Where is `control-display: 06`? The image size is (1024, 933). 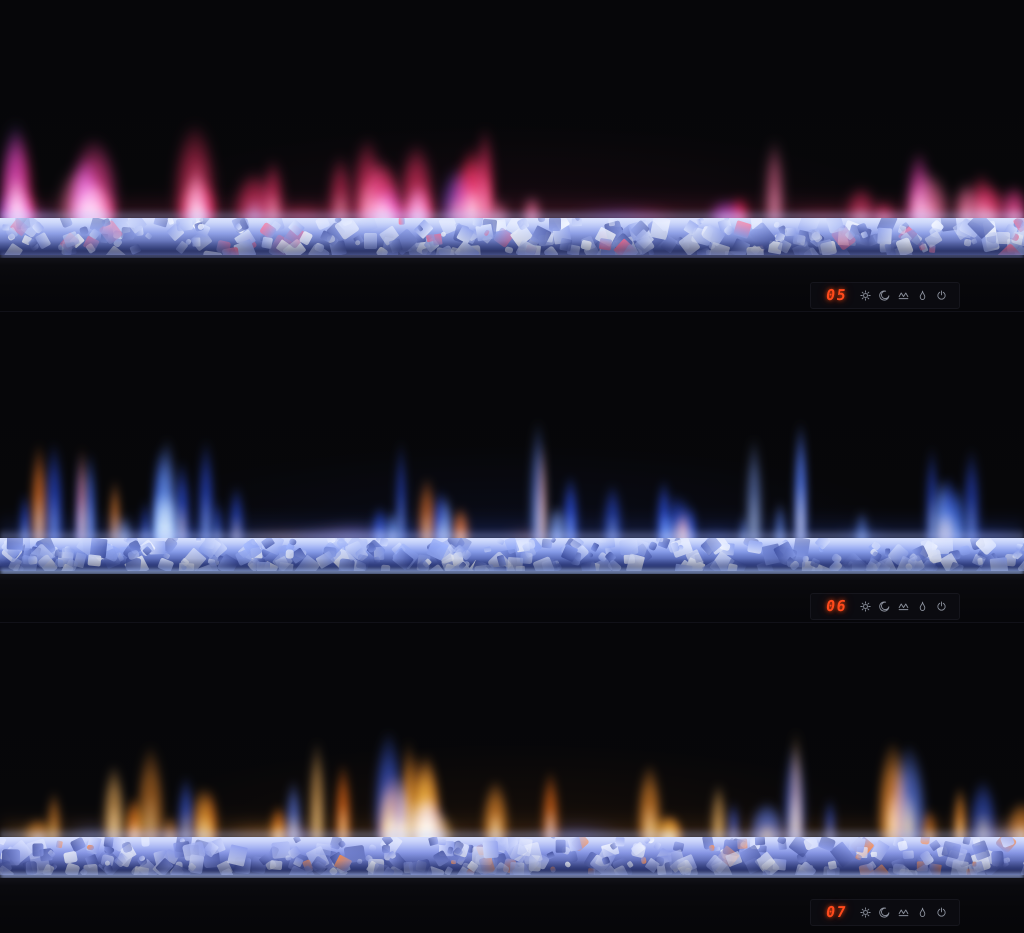 control-display: 06 is located at coordinates (885, 606).